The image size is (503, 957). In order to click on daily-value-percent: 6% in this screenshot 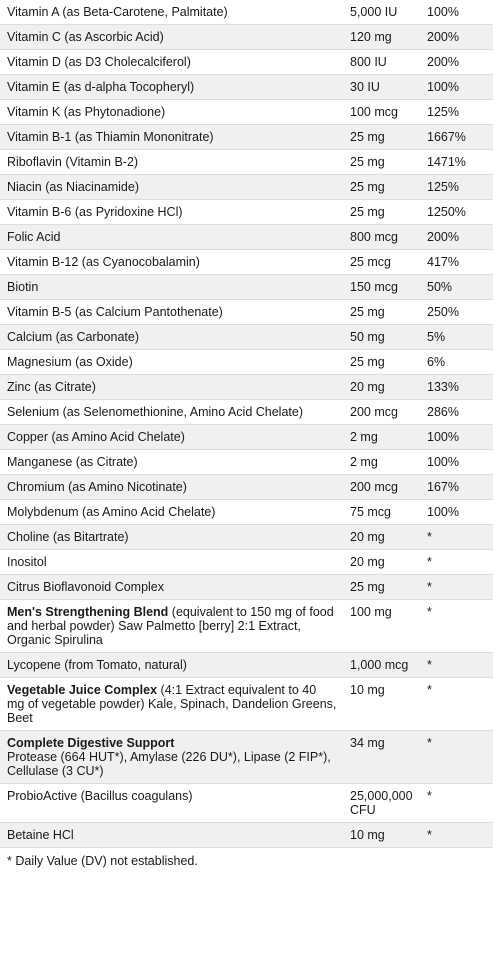, I will do `click(456, 362)`.